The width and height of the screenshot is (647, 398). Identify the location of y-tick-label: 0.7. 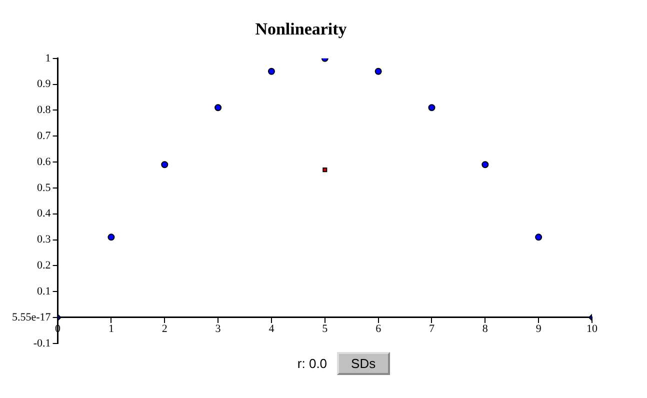
(44, 136).